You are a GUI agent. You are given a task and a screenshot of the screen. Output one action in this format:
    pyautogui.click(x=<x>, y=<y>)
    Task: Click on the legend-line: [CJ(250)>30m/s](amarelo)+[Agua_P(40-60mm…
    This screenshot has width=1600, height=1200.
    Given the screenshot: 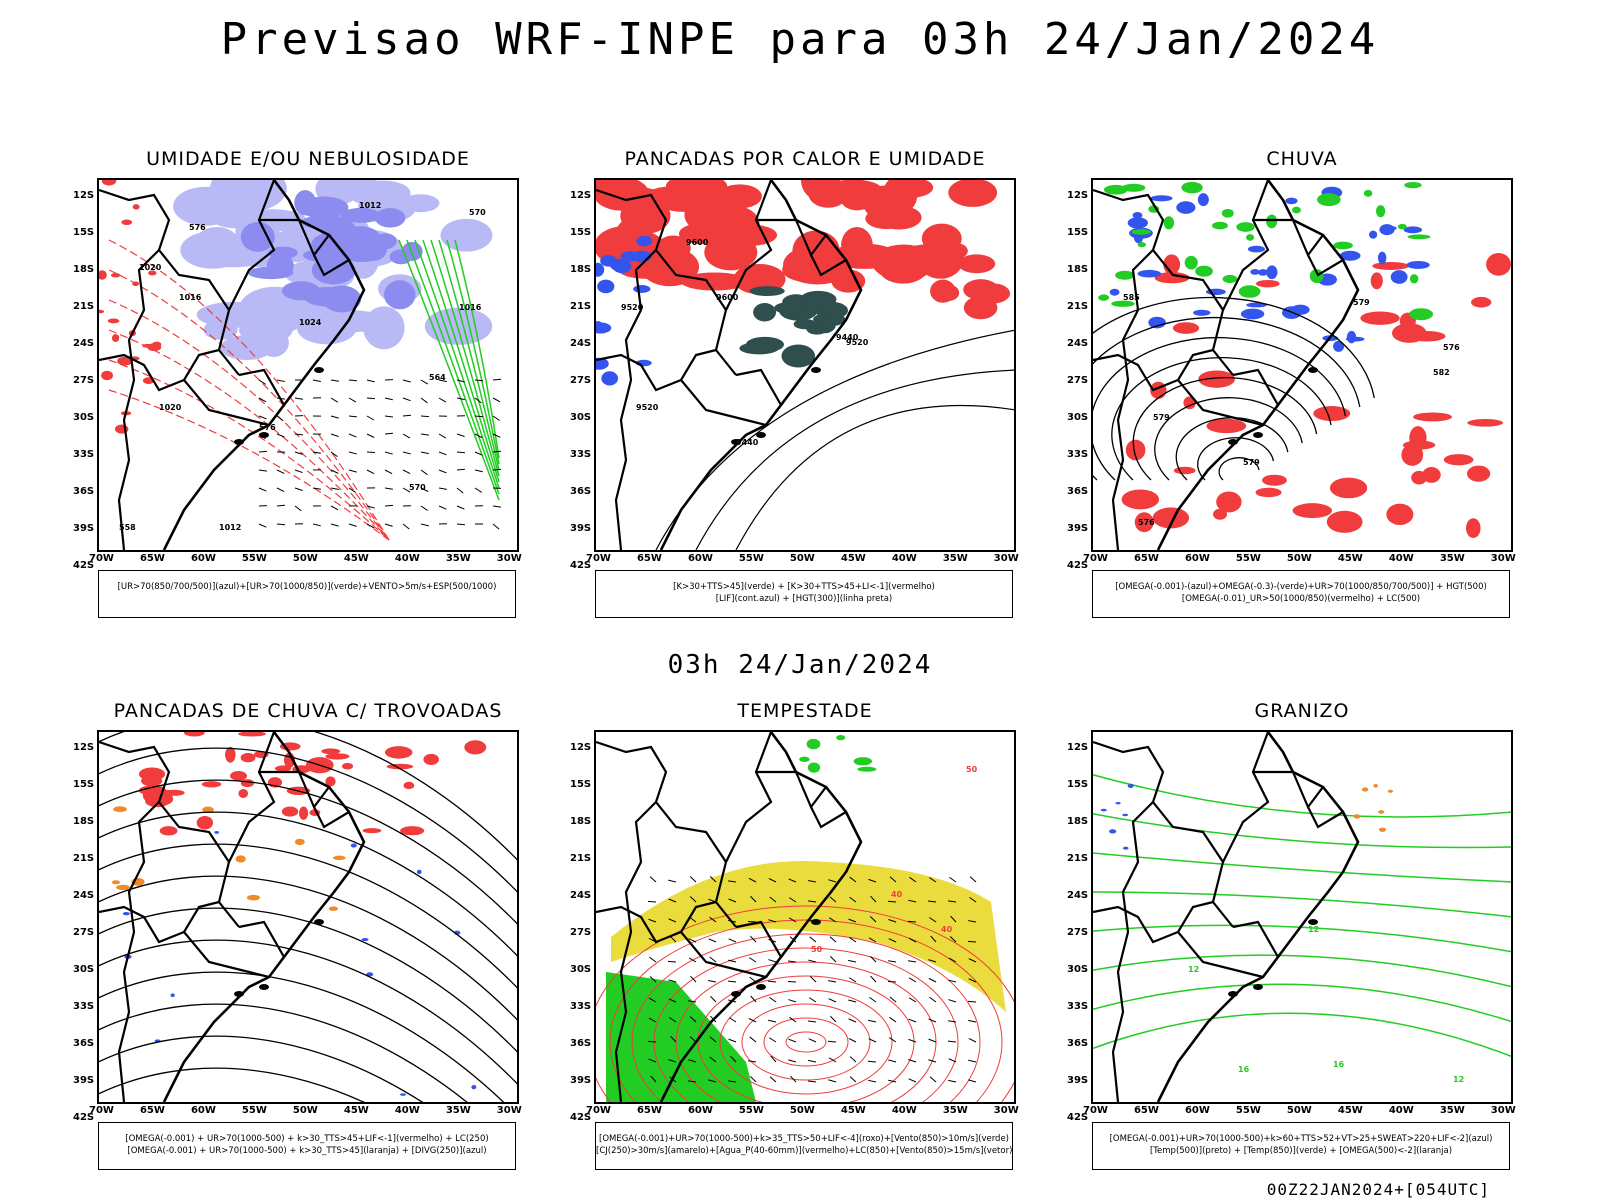 What is the action you would take?
    pyautogui.click(x=804, y=1151)
    